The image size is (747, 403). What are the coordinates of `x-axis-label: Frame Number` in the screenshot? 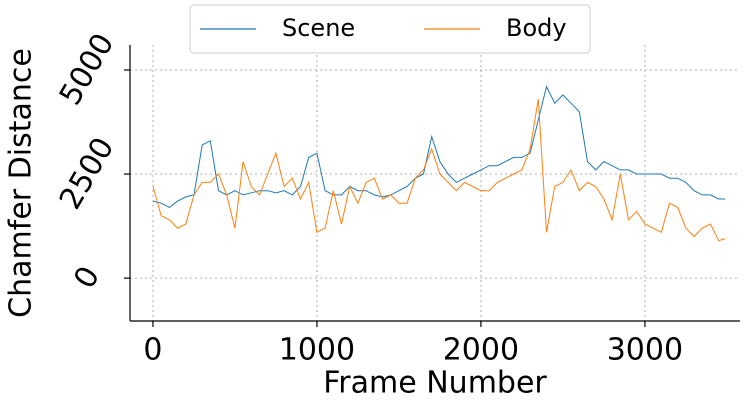 It's located at (435, 383).